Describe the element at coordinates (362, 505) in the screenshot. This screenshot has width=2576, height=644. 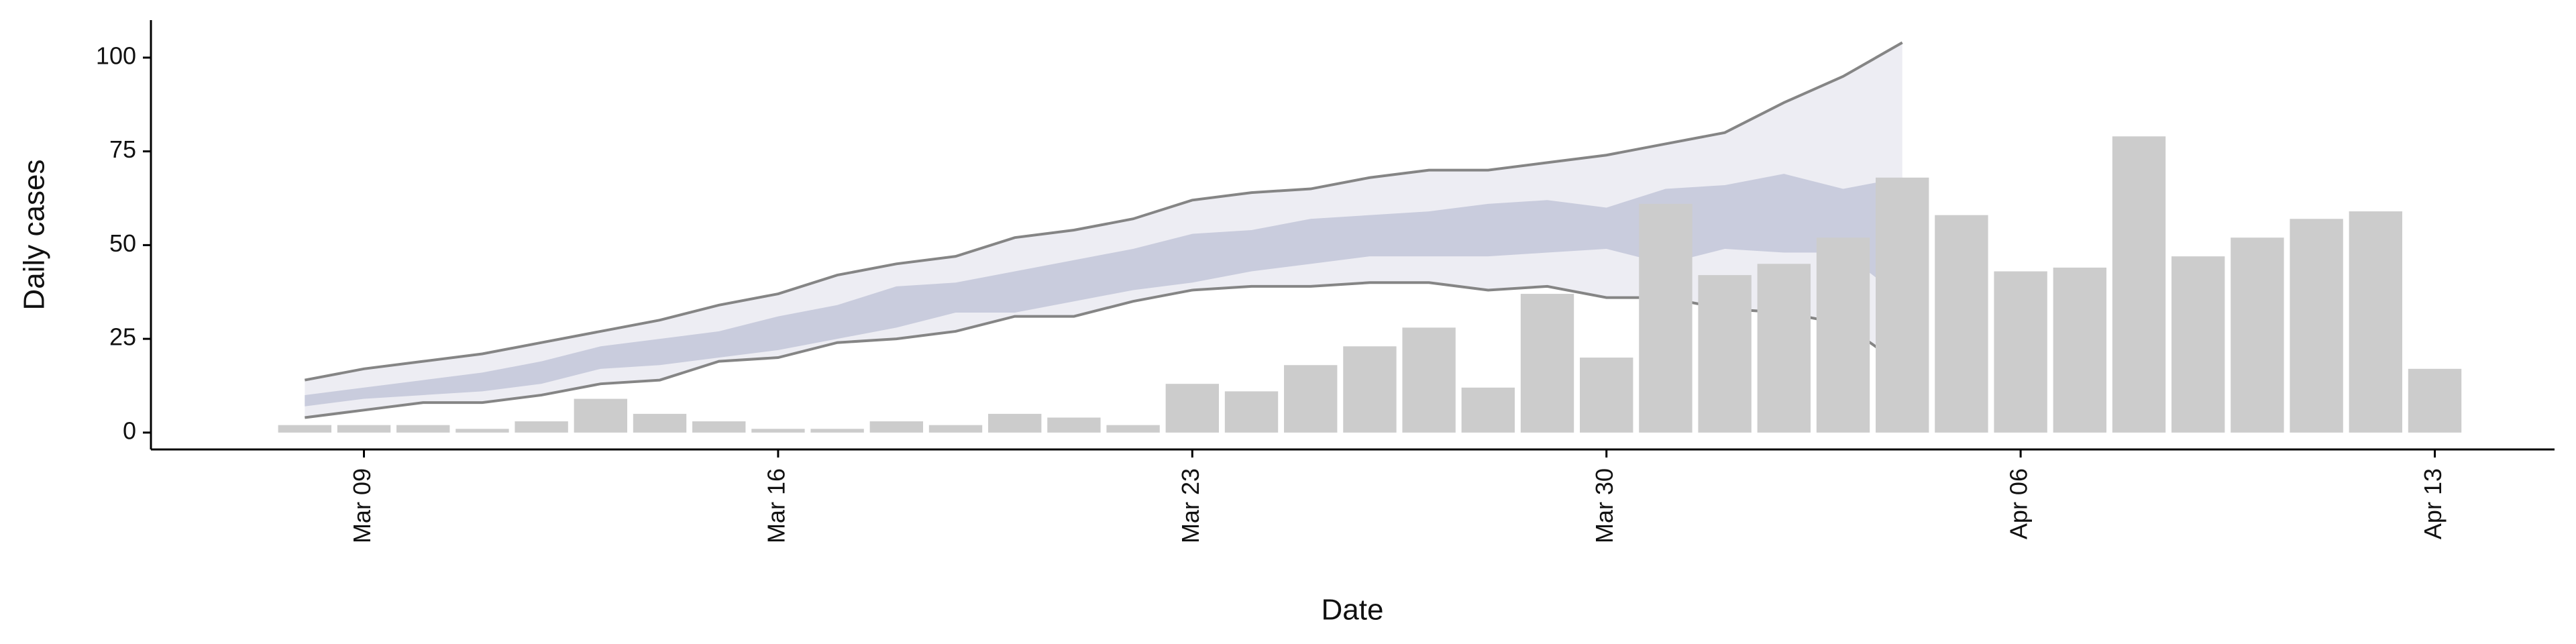
I see `x-tick-label: Mar 09` at that location.